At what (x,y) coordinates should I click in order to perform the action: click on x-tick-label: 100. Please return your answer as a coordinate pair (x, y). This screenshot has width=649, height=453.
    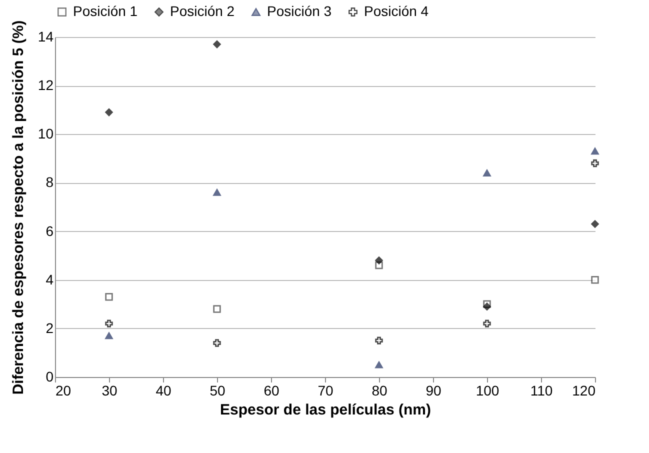
    Looking at the image, I should click on (488, 390).